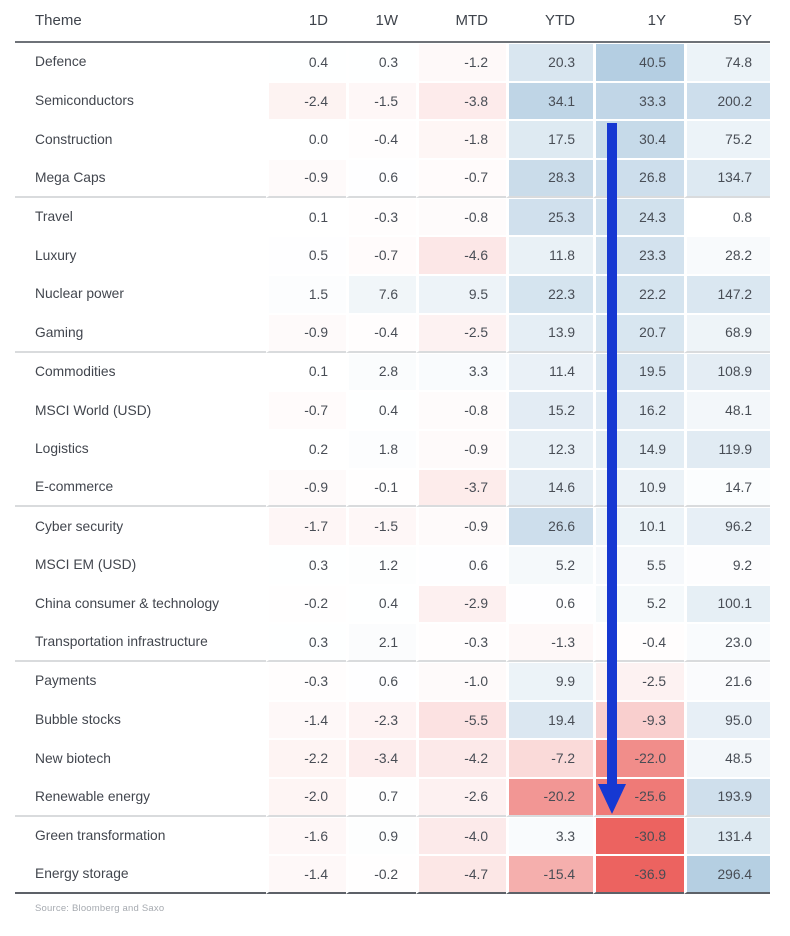 The image size is (790, 936). What do you see at coordinates (727, 333) in the screenshot?
I see `value-cell: 68.9` at bounding box center [727, 333].